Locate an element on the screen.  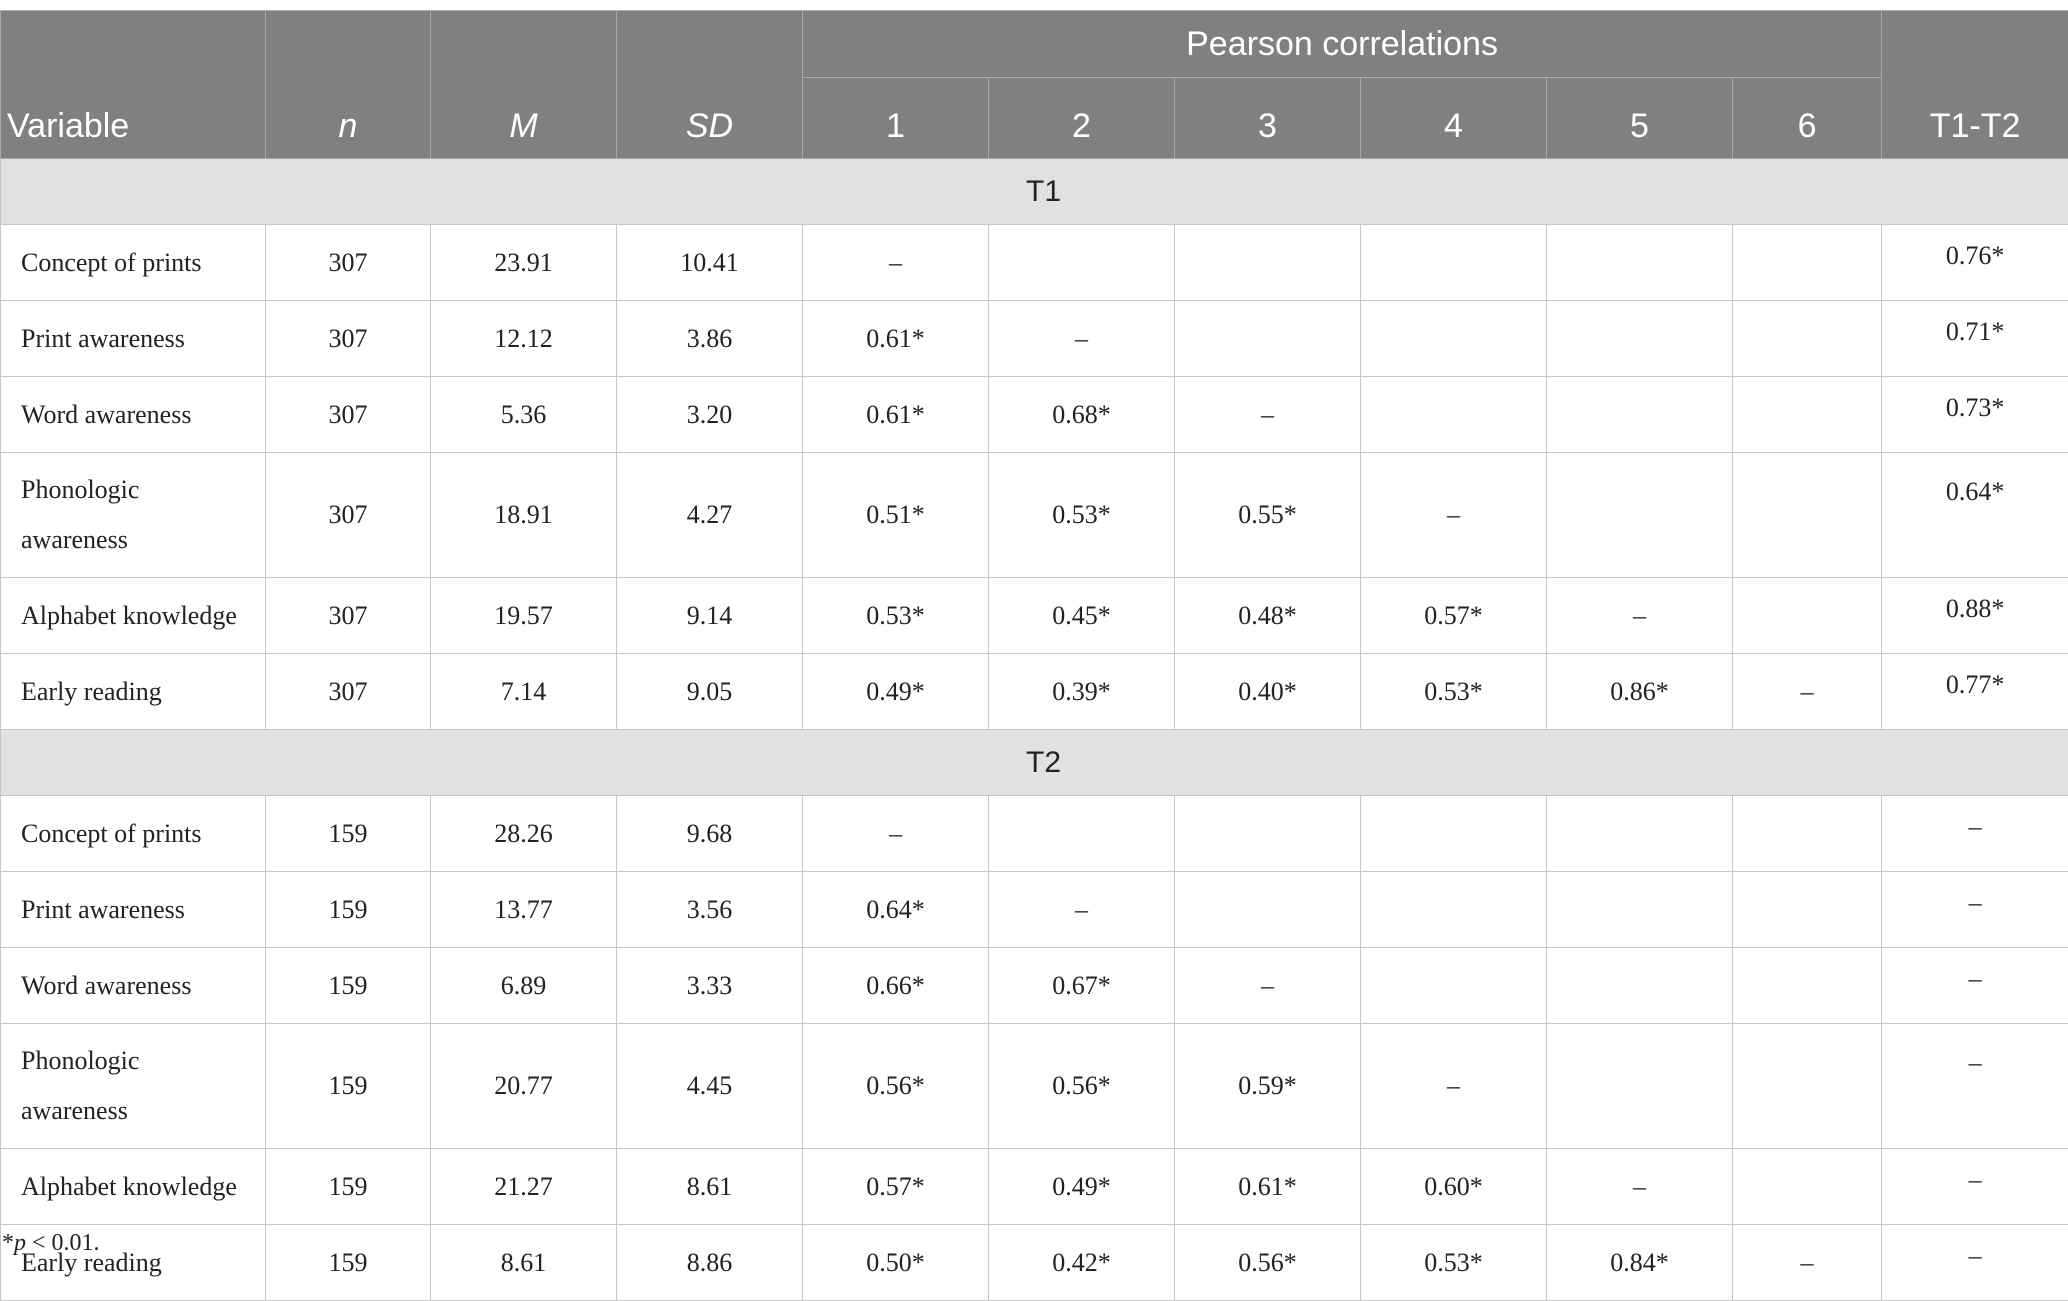
header-cell: 4 is located at coordinates (1454, 118).